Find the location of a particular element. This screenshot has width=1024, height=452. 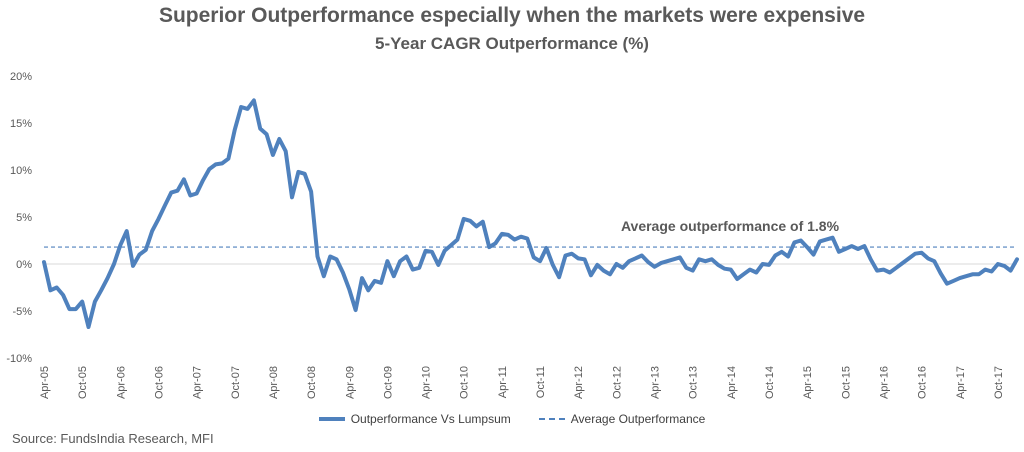

x-tick-label: Oct-17 is located at coordinates (999, 382).